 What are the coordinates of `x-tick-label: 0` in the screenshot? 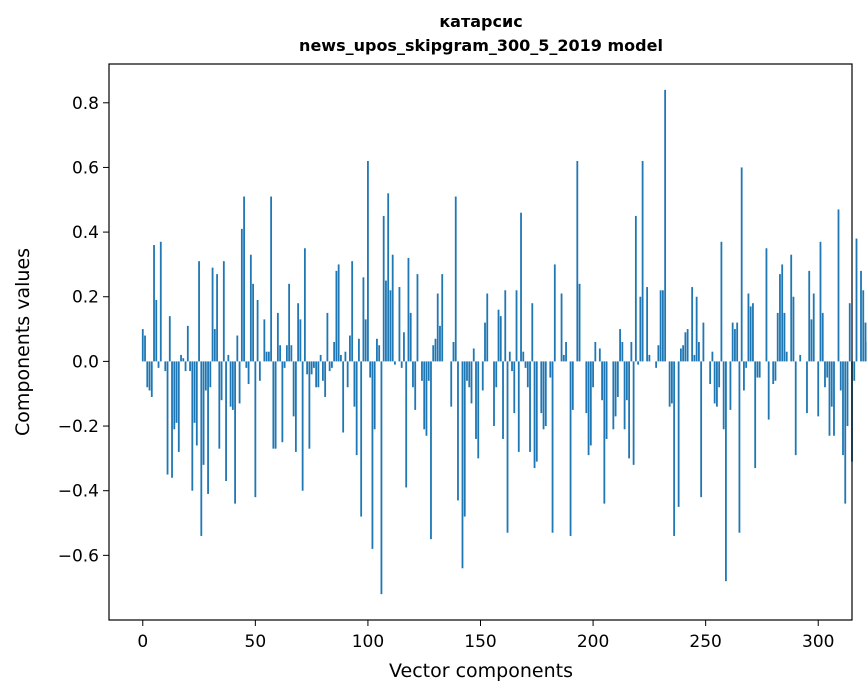 It's located at (142, 642).